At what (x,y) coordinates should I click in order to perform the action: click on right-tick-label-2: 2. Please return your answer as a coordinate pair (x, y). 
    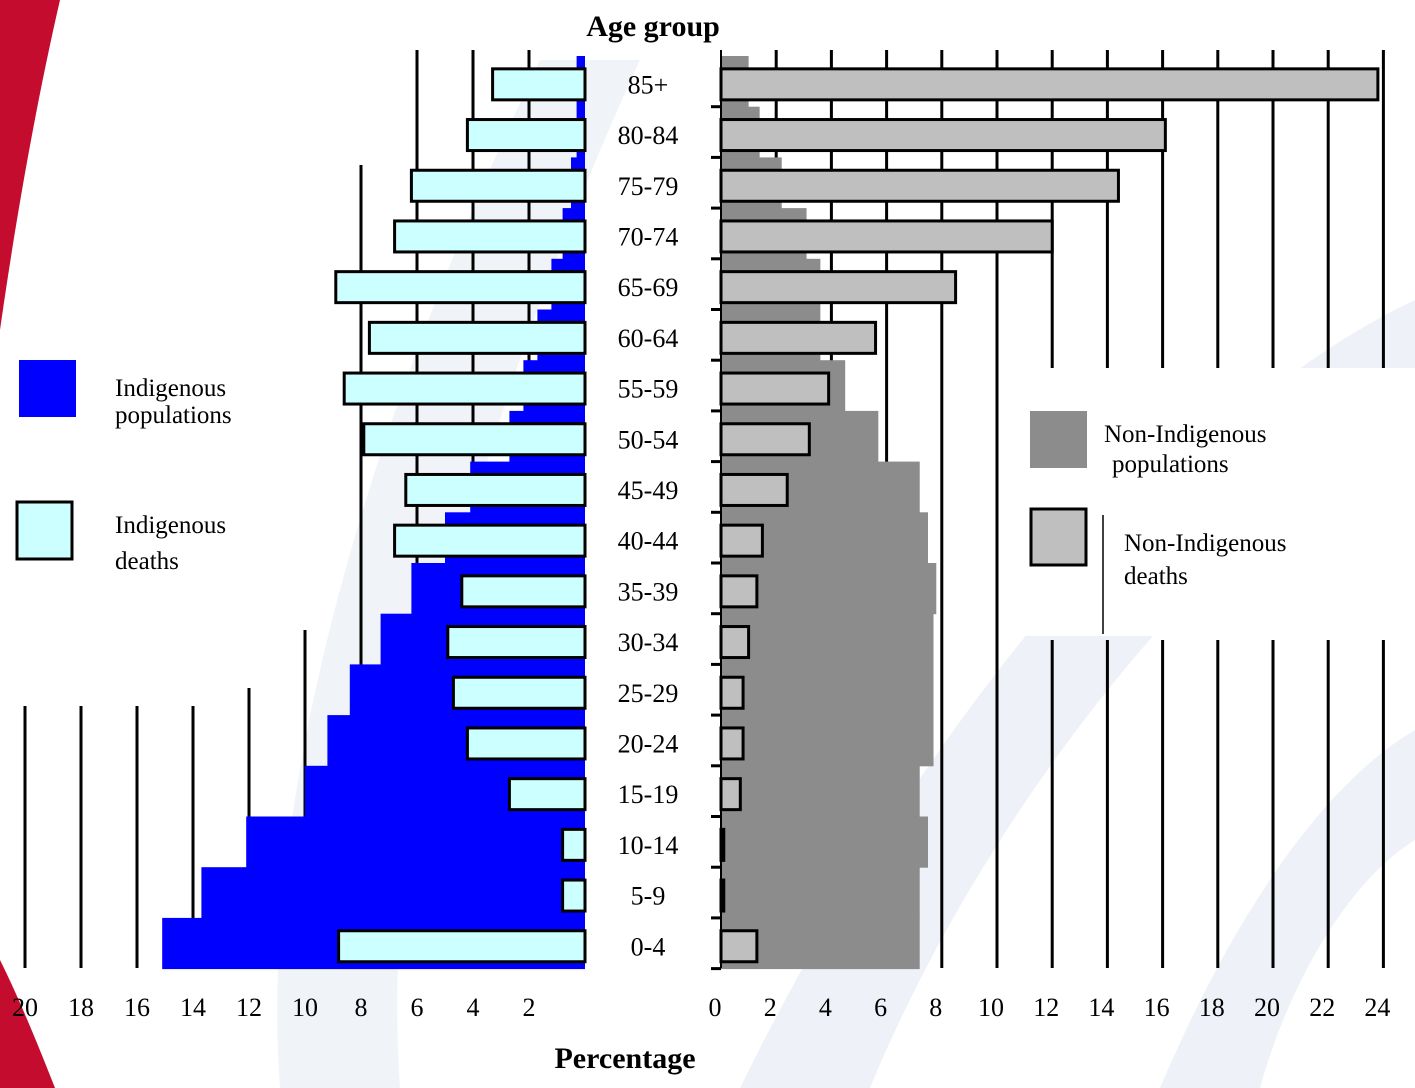
    Looking at the image, I should click on (770, 1007).